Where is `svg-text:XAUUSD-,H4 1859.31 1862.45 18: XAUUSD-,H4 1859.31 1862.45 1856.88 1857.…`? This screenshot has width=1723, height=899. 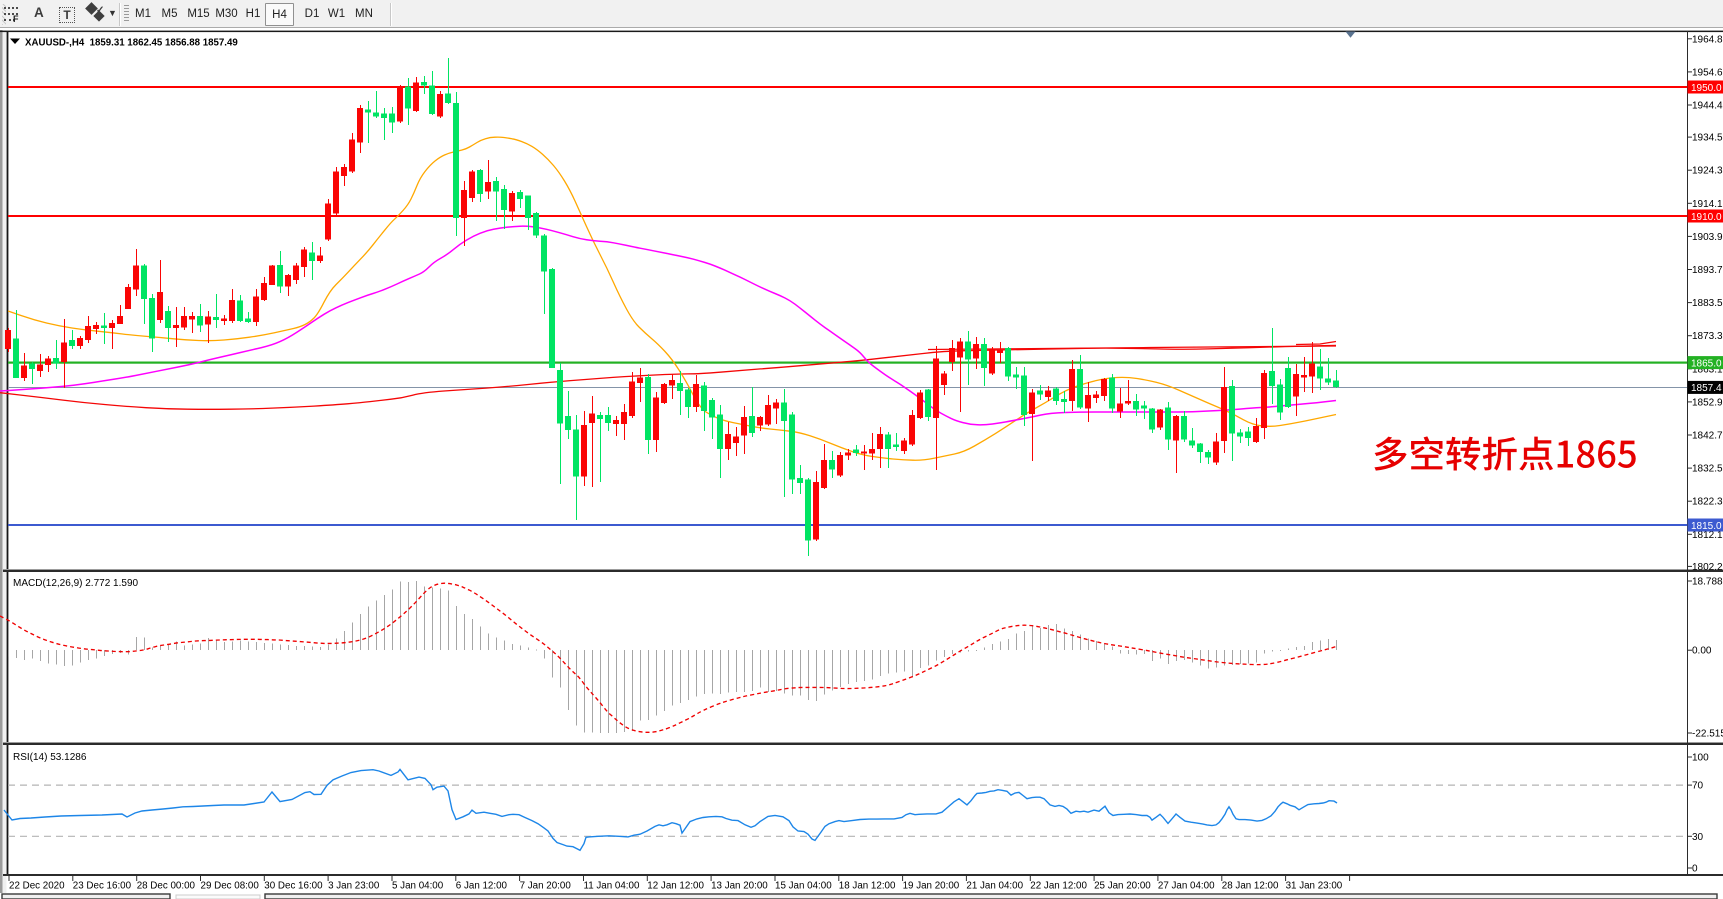 svg-text:XAUUSD-,H4 1859.31 1862.45 18: XAUUSD-,H4 1859.31 1862.45 1856.88 1857.… is located at coordinates (131, 43).